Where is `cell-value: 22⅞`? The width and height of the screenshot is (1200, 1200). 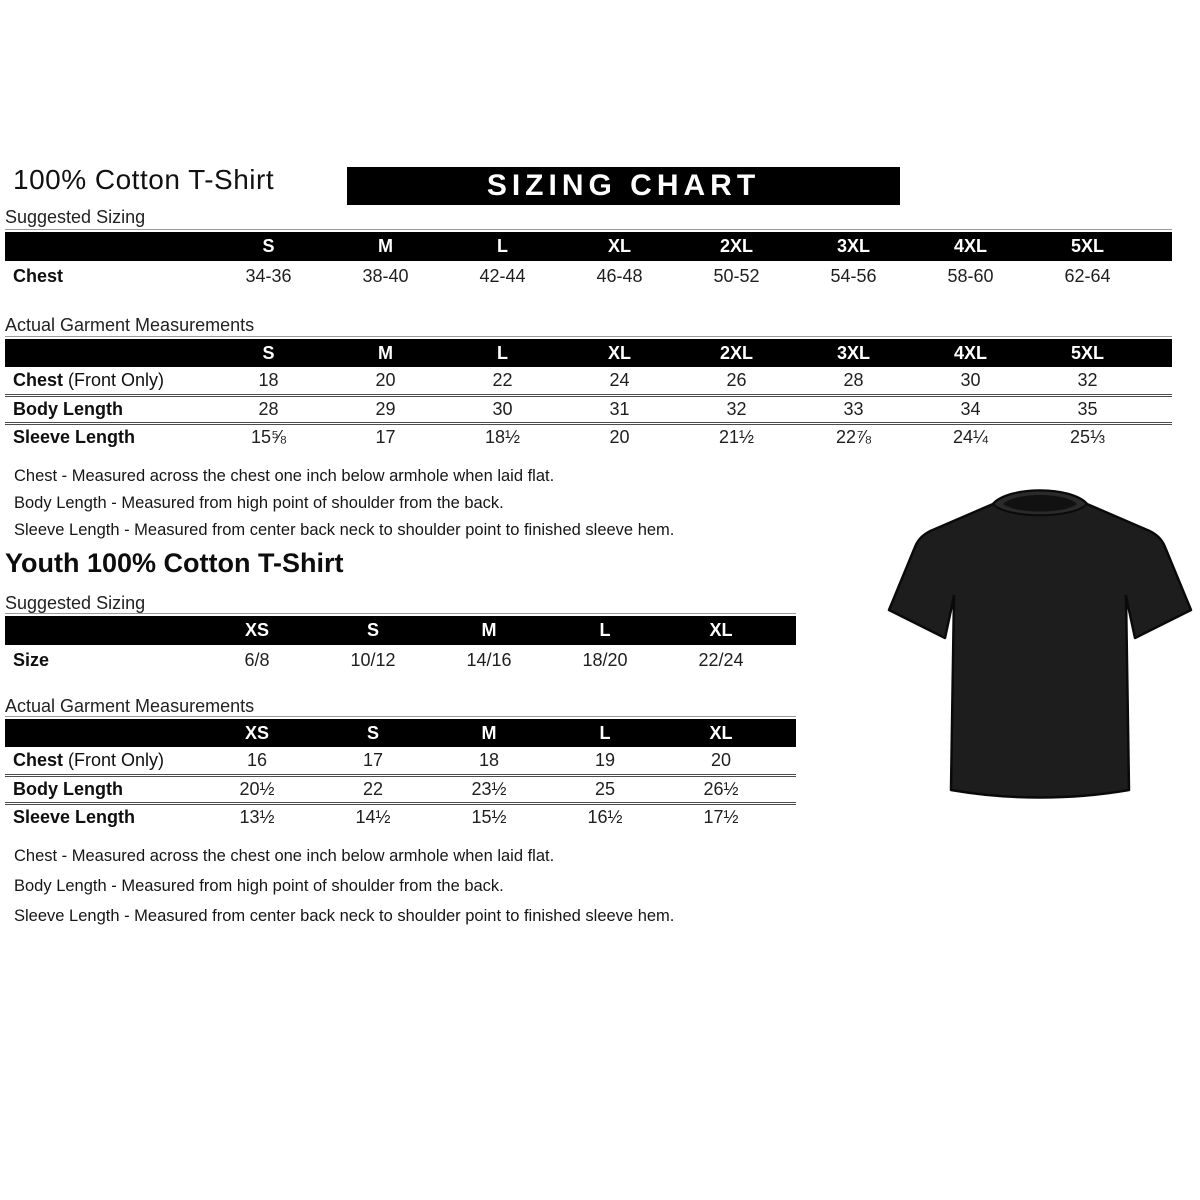
cell-value: 22⅞ is located at coordinates (853, 437).